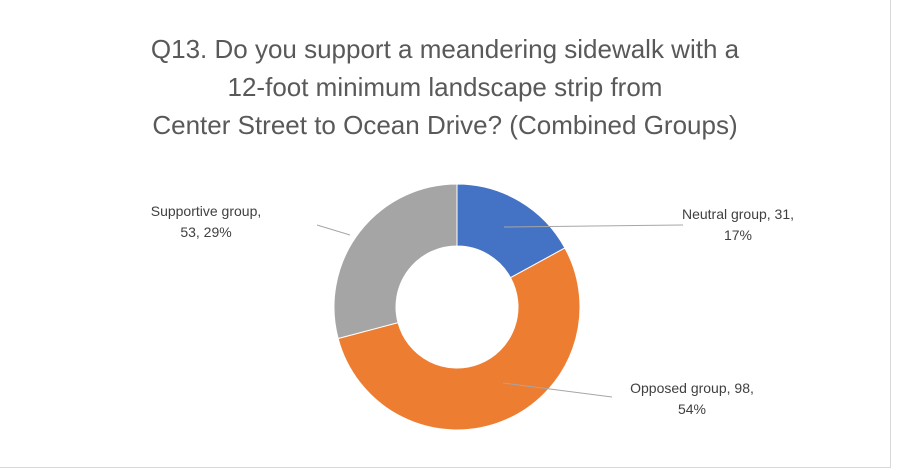  What do you see at coordinates (692, 388) in the screenshot?
I see `data-label-line: Opposed group, 98,` at bounding box center [692, 388].